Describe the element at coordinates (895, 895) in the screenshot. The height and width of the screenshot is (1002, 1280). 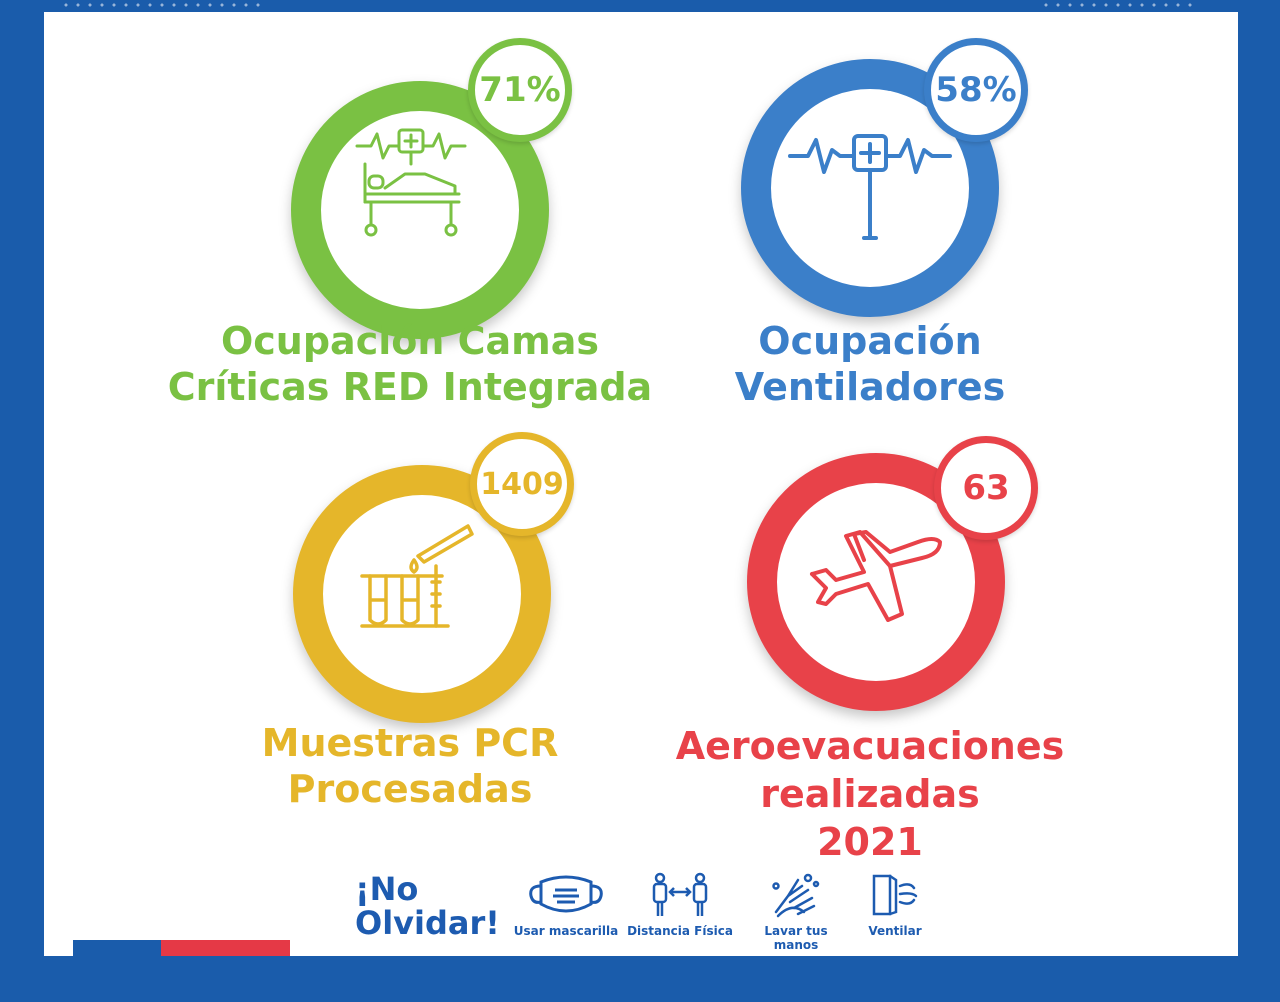
I see `ventilate-icon` at that location.